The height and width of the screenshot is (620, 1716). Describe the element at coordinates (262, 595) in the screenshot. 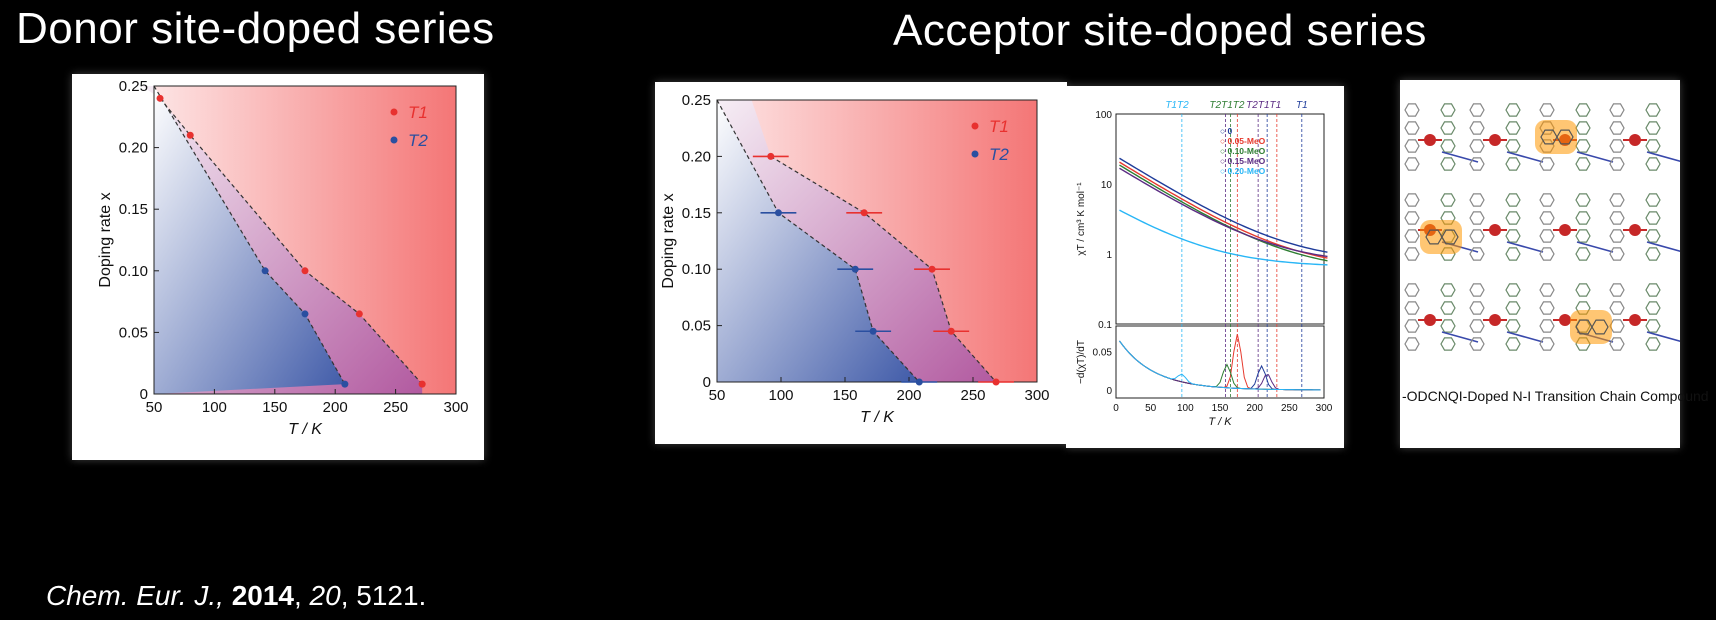

I see `citation-year: 2014` at that location.